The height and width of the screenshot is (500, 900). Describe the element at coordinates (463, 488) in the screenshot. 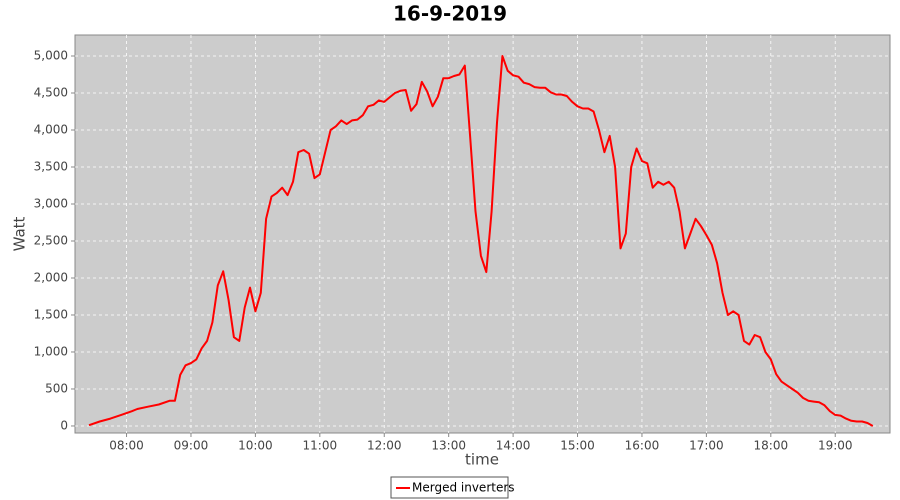

I see `legend-label: Merged inverters` at that location.